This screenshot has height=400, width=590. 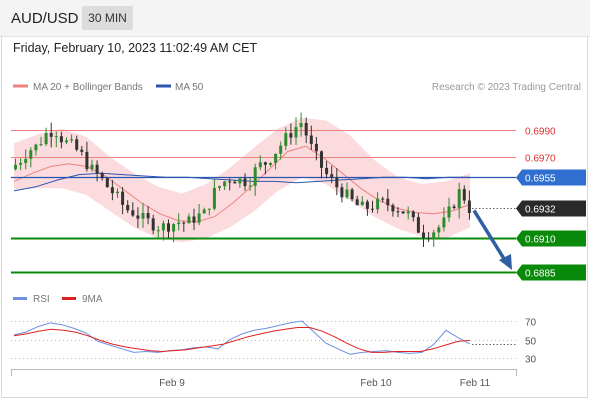 I want to click on level-tag-s2: 0.6885, so click(x=551, y=272).